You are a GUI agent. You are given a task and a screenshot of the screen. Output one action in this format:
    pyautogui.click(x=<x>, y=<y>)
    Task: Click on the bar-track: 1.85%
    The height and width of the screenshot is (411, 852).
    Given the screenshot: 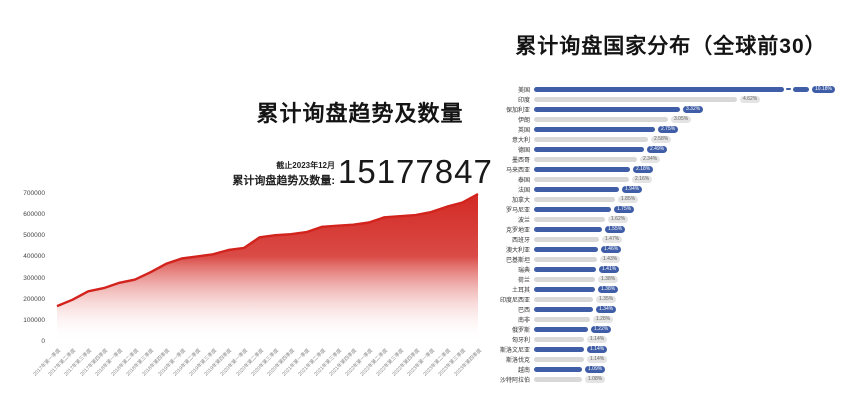 What is the action you would take?
    pyautogui.click(x=692, y=199)
    